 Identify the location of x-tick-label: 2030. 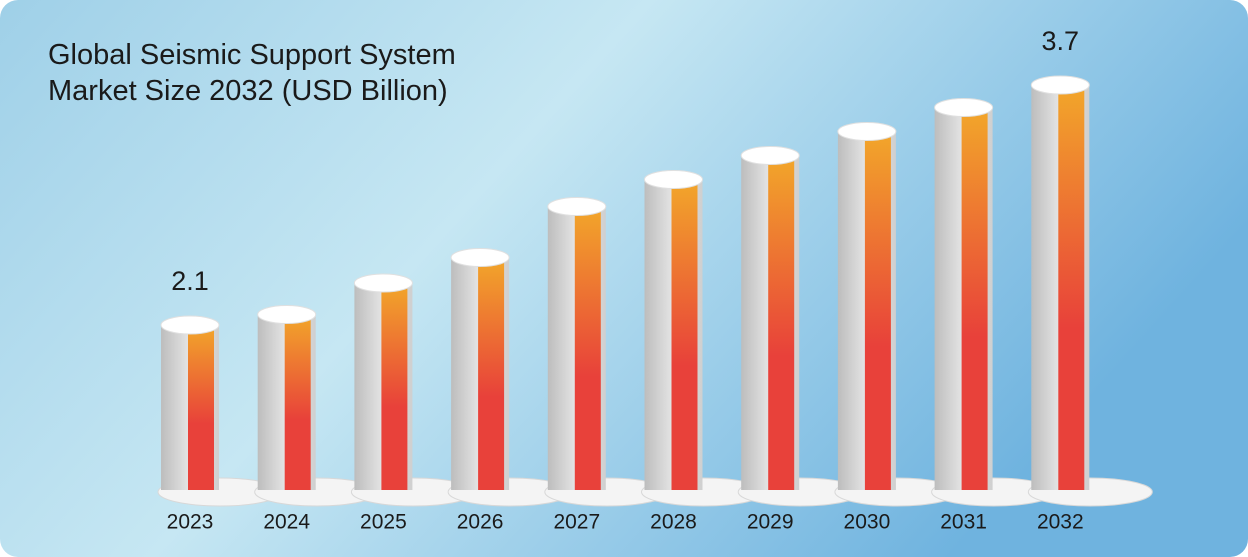
(867, 522).